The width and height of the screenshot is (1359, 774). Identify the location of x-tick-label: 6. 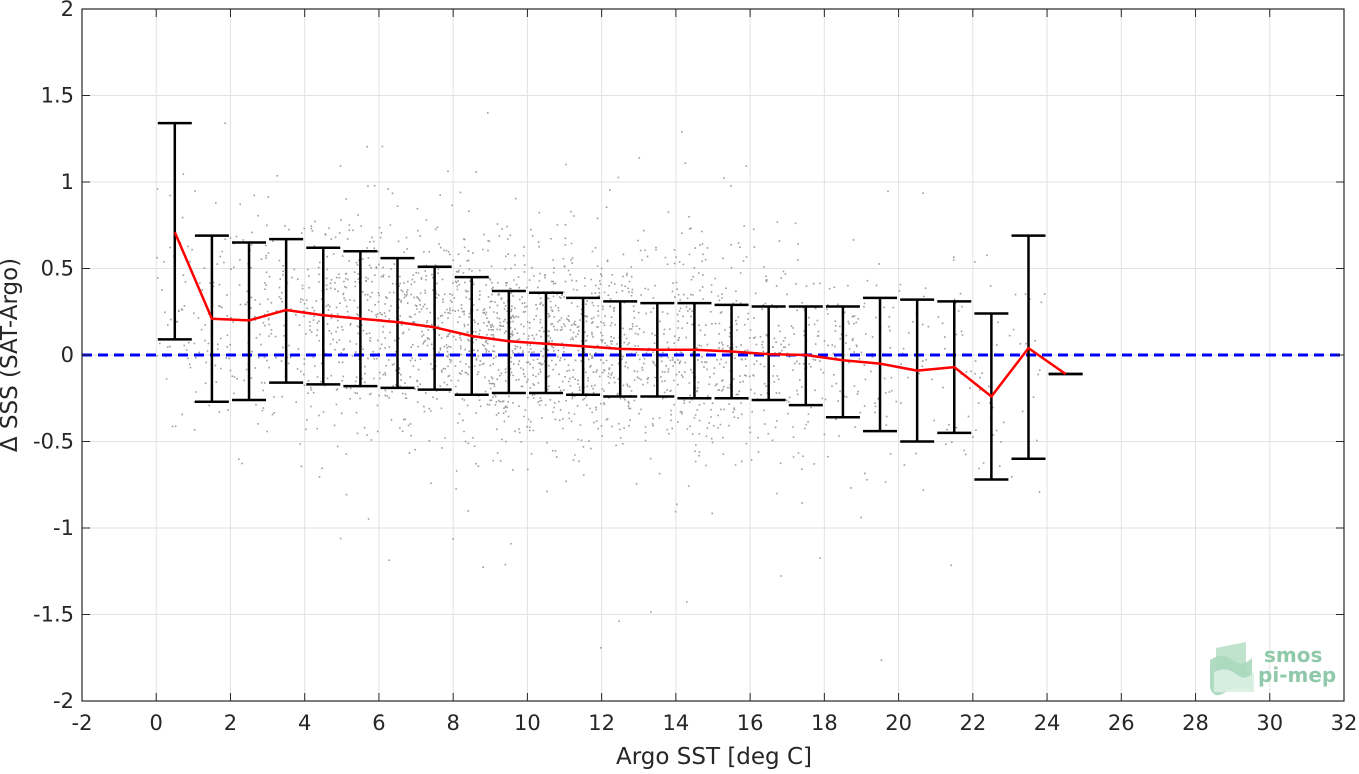
(378, 723).